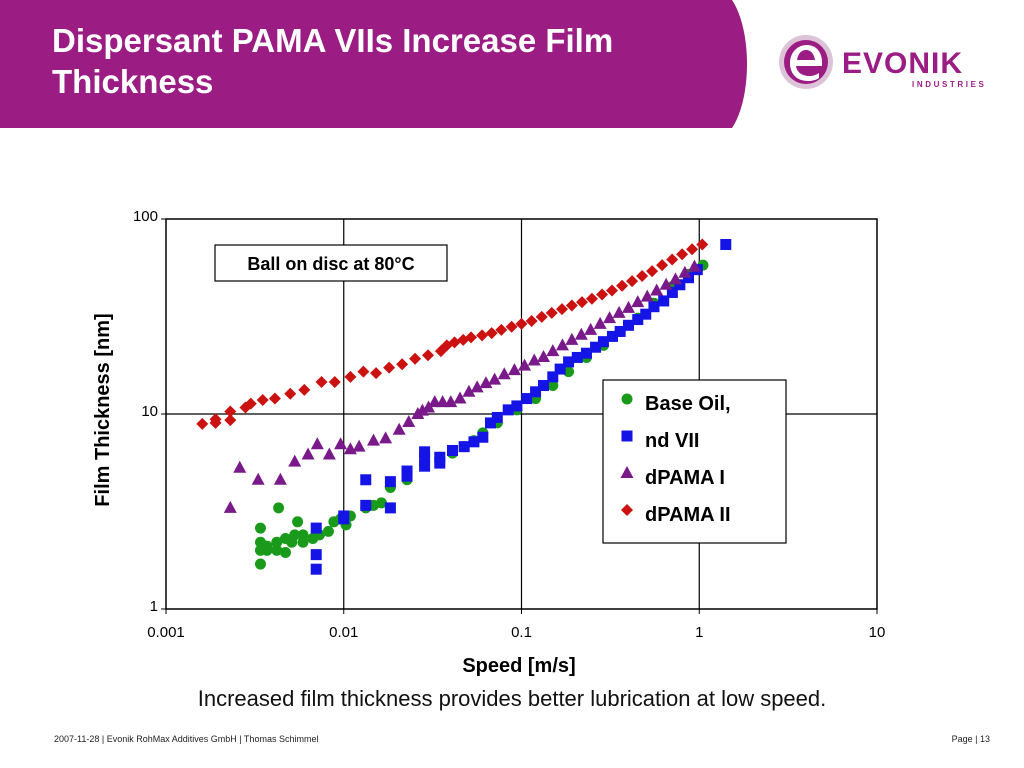  What do you see at coordinates (518, 666) in the screenshot?
I see `x-axis-title: Speed [m/s]` at bounding box center [518, 666].